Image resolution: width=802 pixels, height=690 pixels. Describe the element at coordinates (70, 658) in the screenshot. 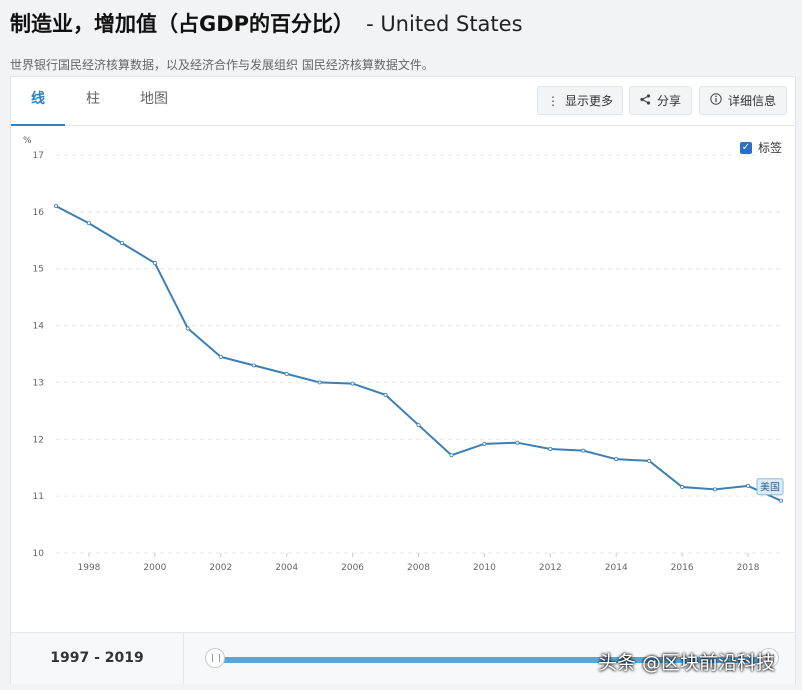

I see `range-start: 1997` at that location.